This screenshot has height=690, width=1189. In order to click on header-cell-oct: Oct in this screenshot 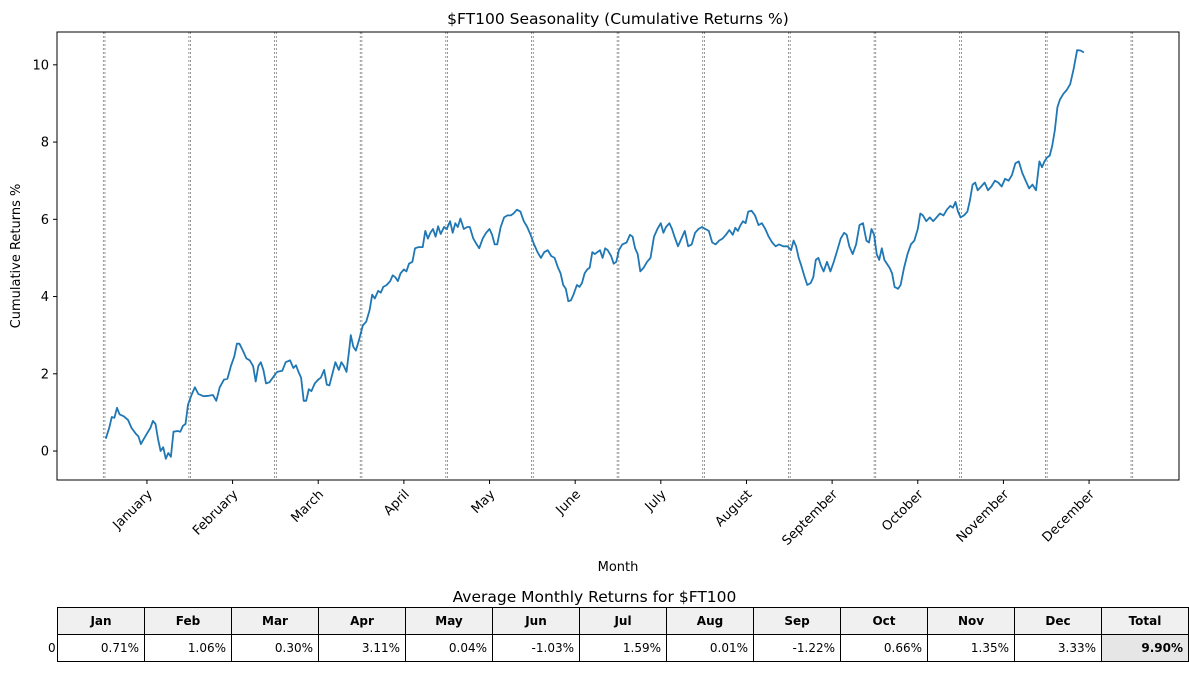, I will do `click(884, 621)`.